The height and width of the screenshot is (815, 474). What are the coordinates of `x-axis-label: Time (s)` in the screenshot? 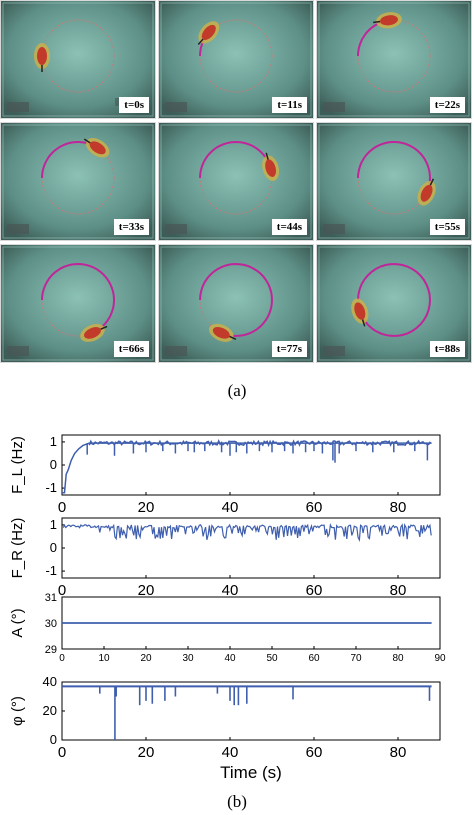 It's located at (251, 772).